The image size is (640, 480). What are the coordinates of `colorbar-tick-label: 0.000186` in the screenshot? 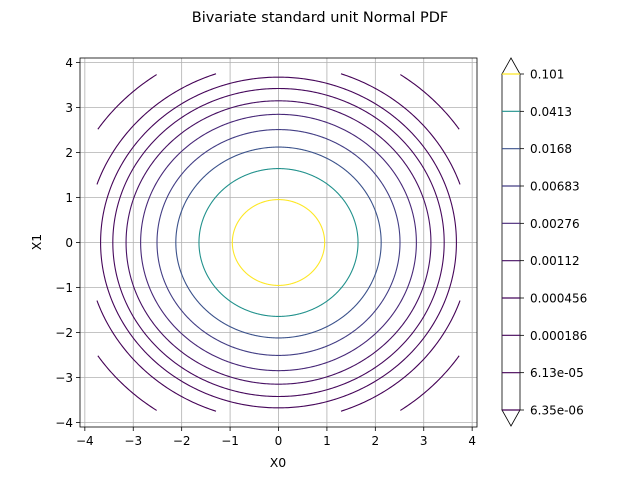 It's located at (558, 336).